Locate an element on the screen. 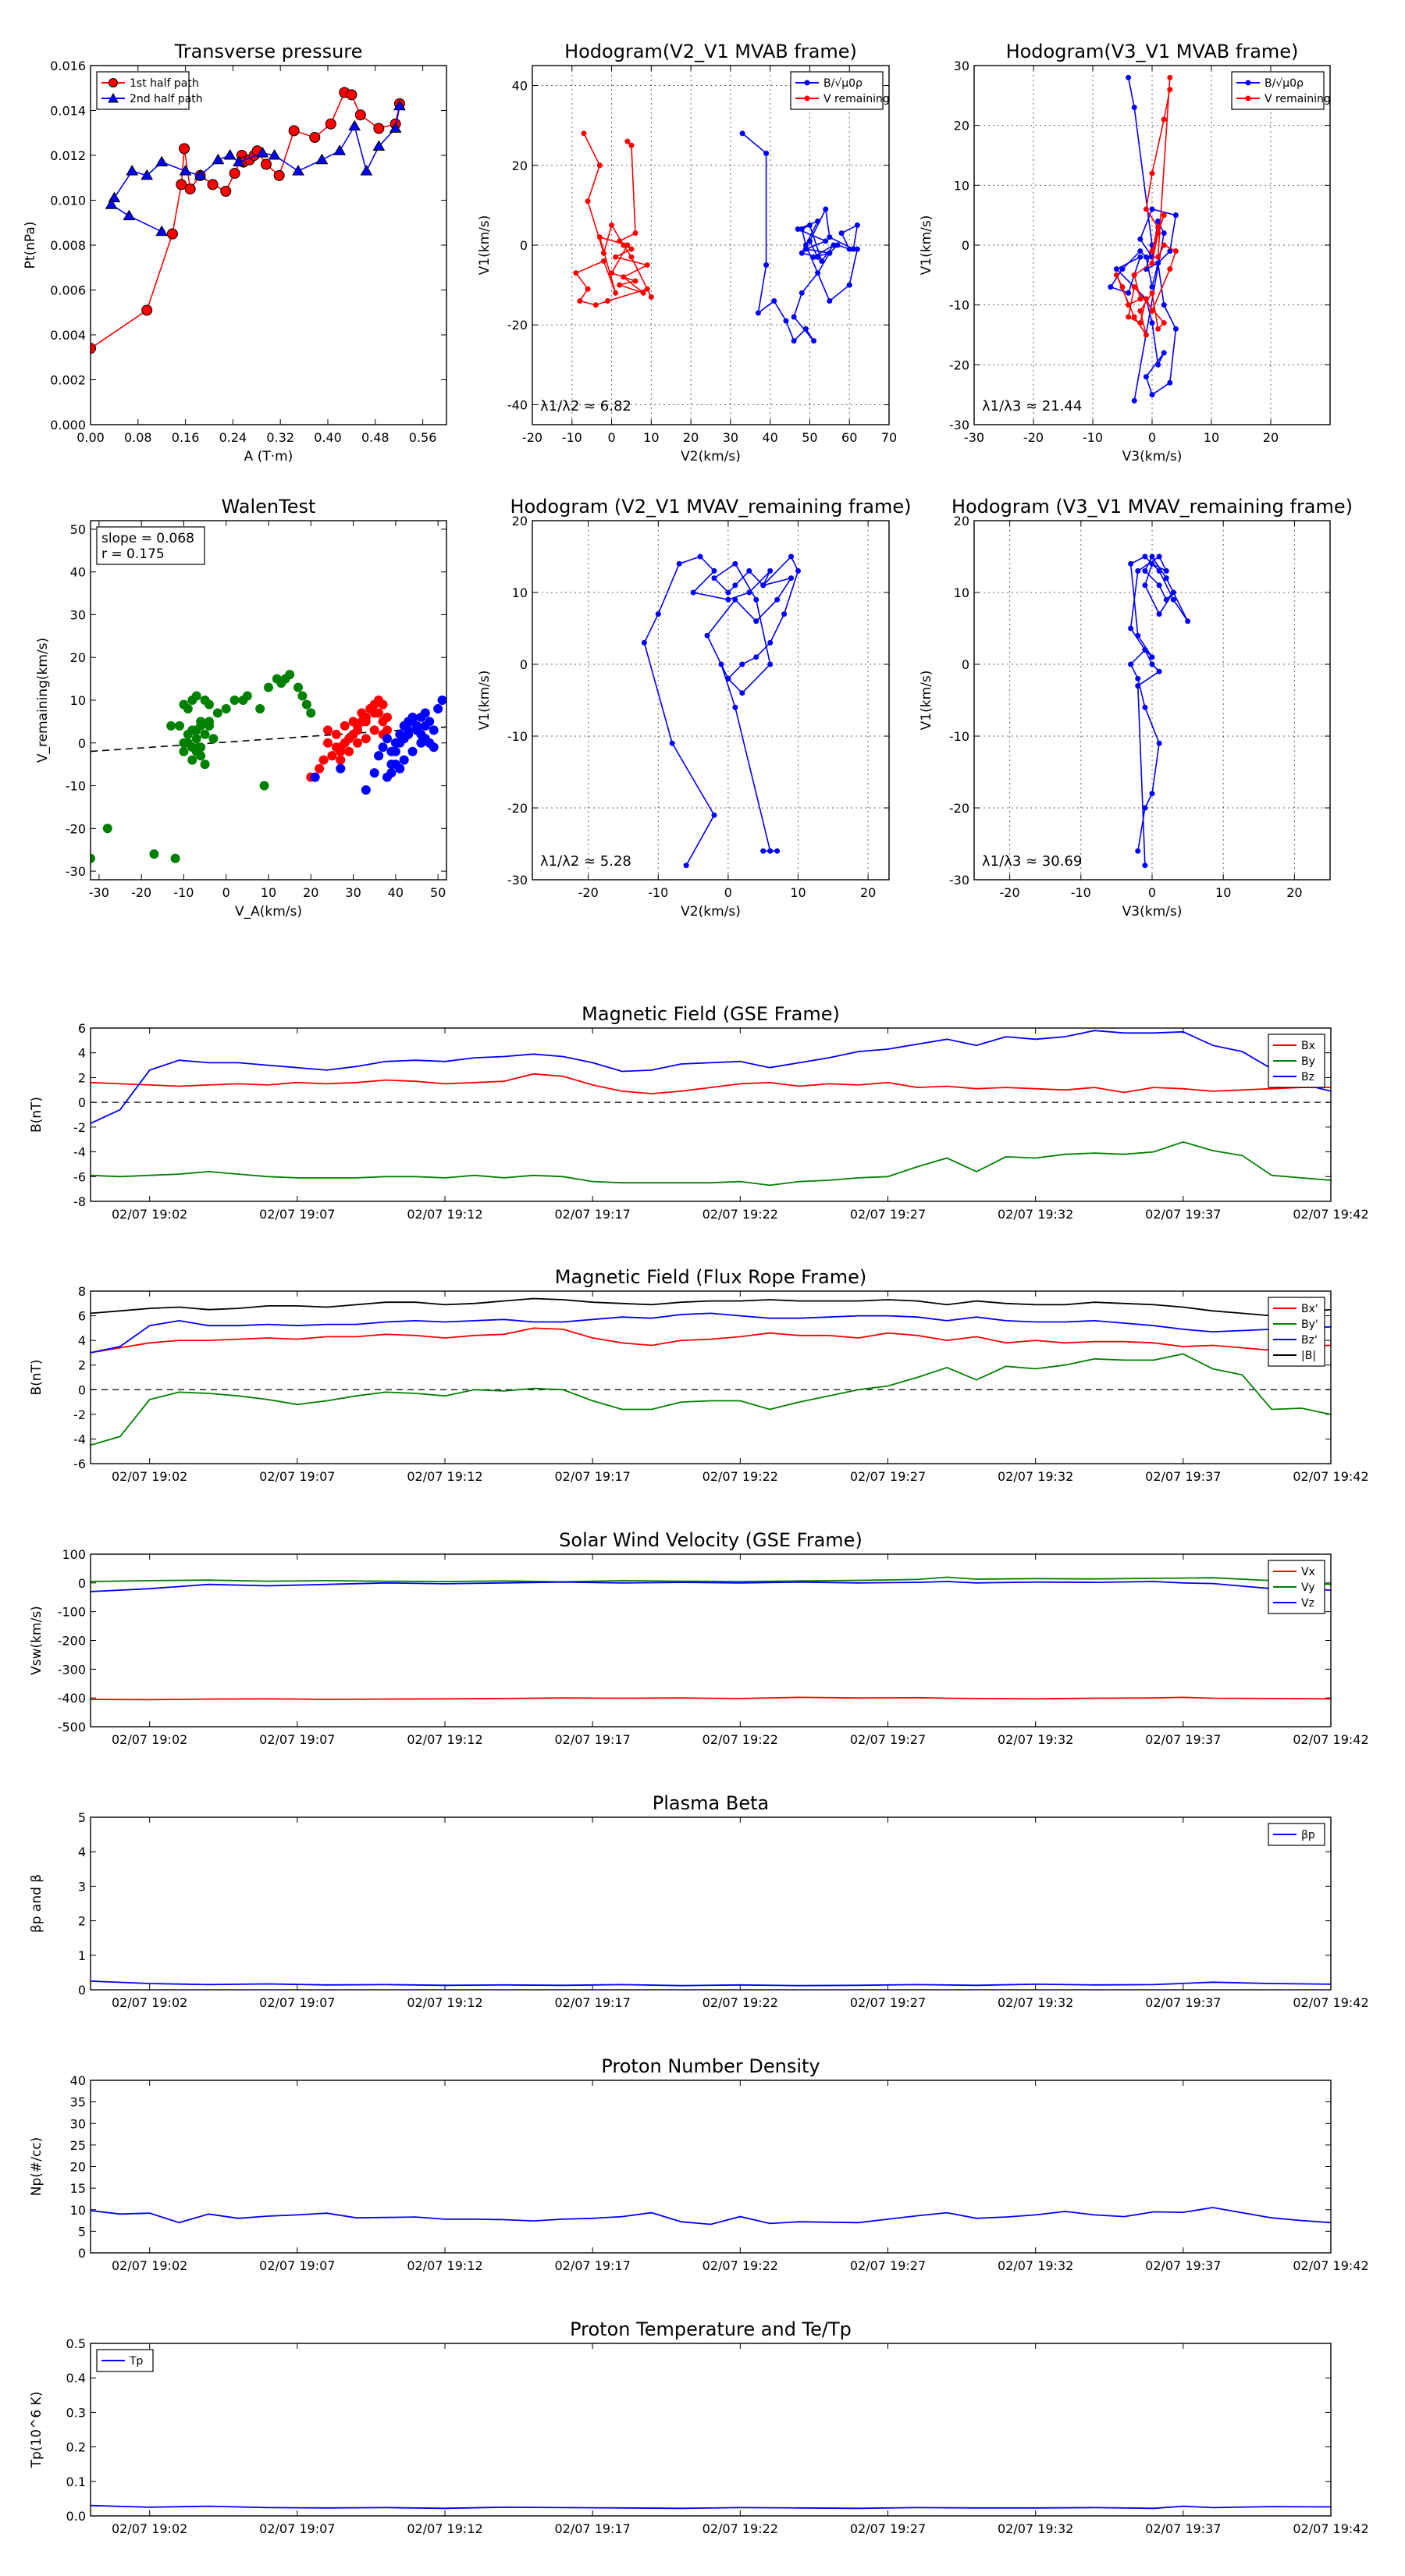 This screenshot has width=1405, height=2576. legend-label: Vz is located at coordinates (1307, 1603).